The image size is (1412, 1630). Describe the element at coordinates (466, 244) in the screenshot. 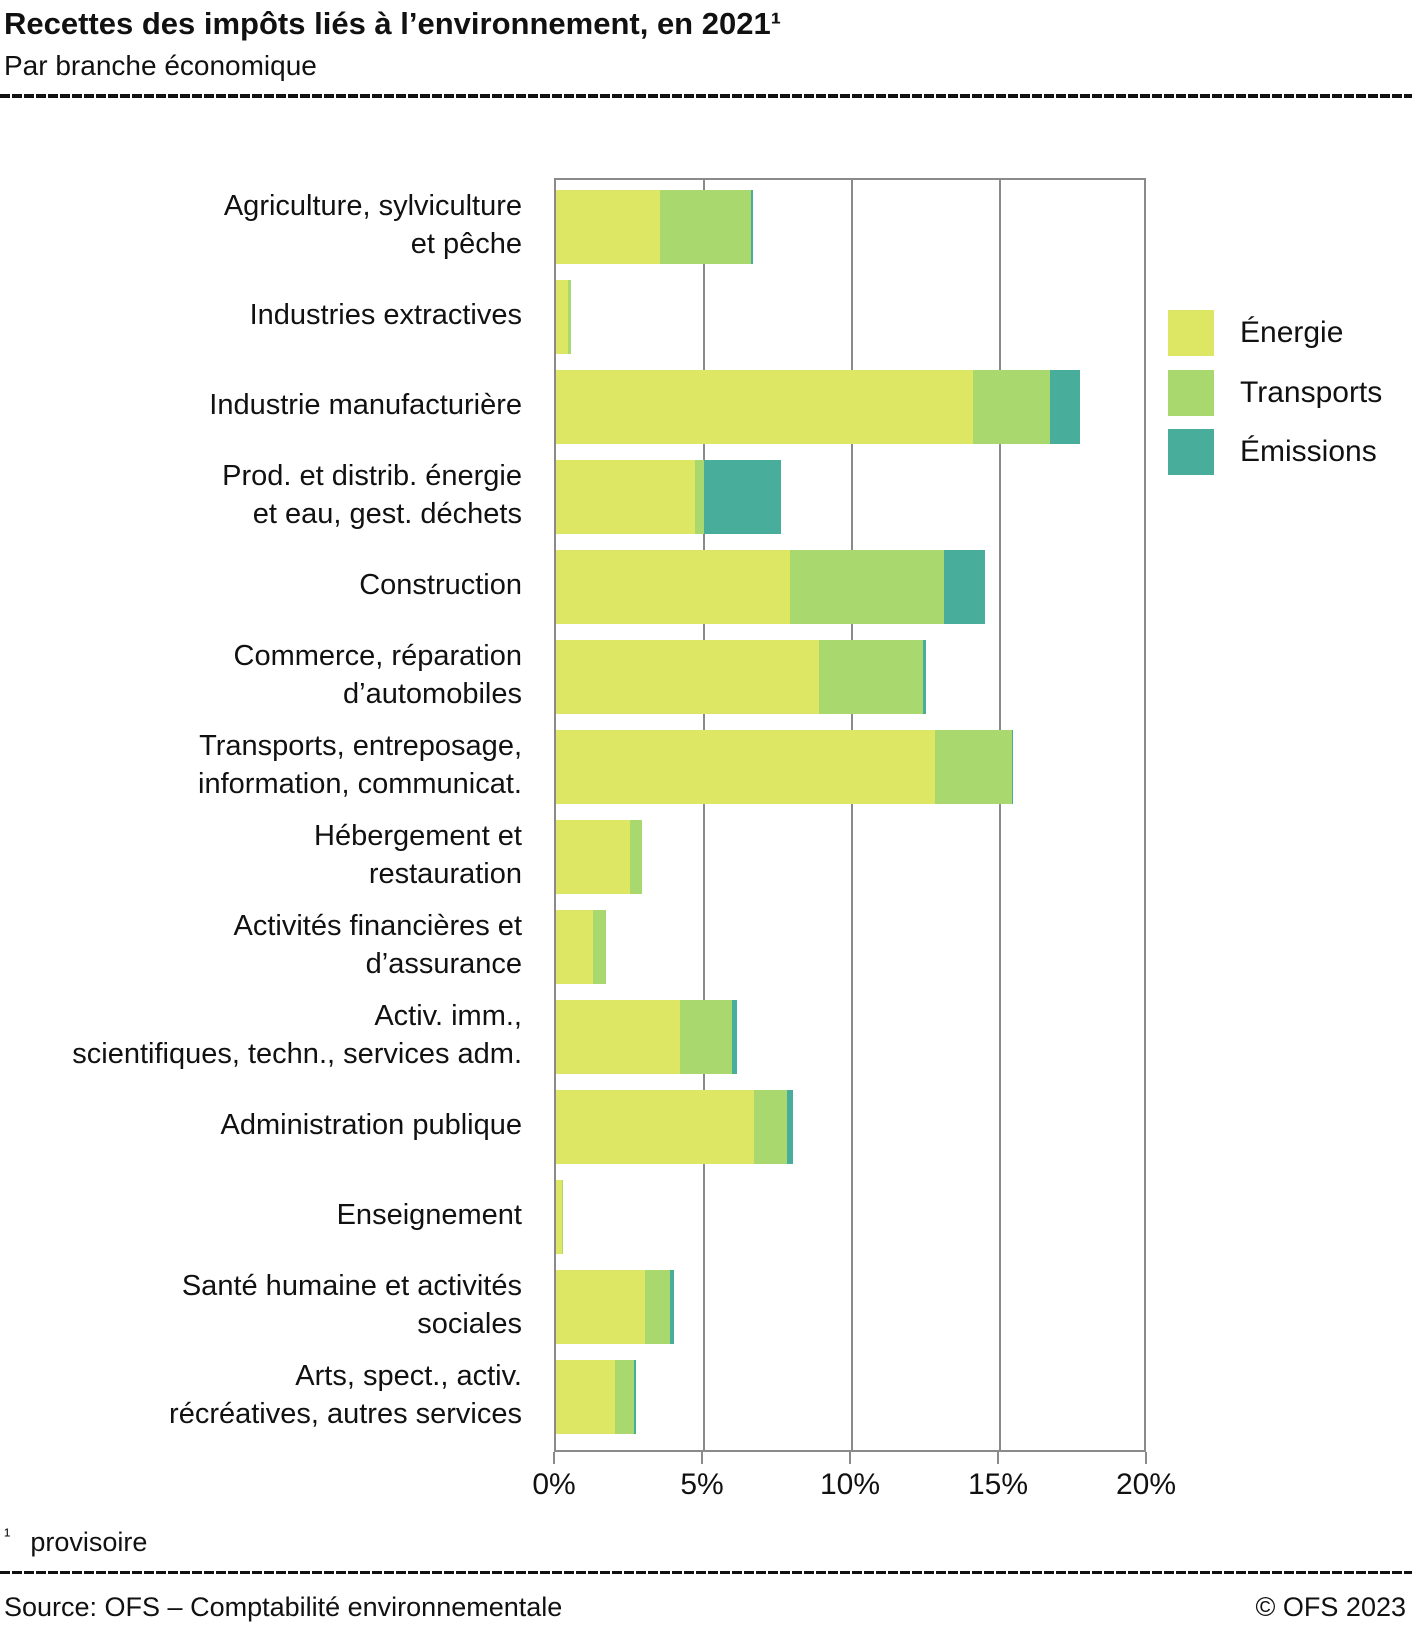

I see `category-label-line: et pêche` at that location.